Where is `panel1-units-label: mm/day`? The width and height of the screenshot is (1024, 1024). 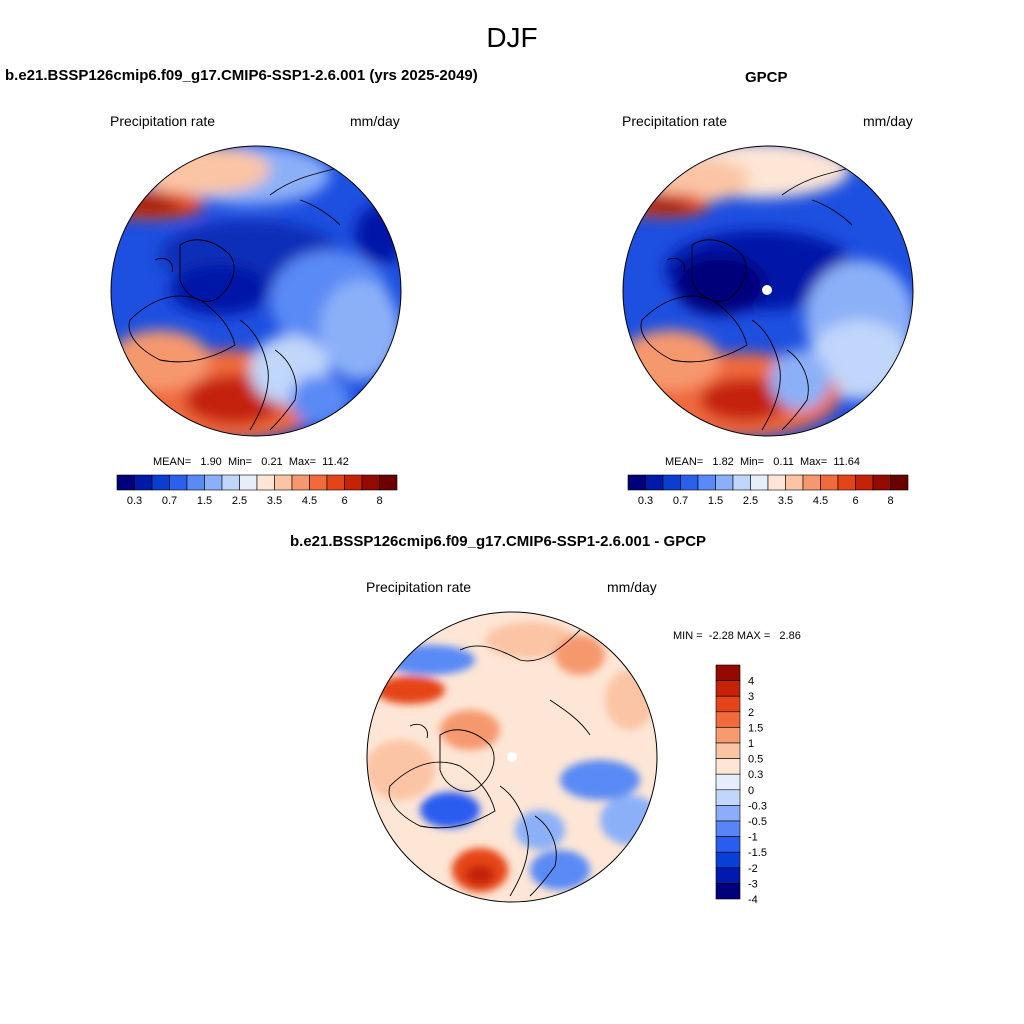
panel1-units-label: mm/day is located at coordinates (375, 121).